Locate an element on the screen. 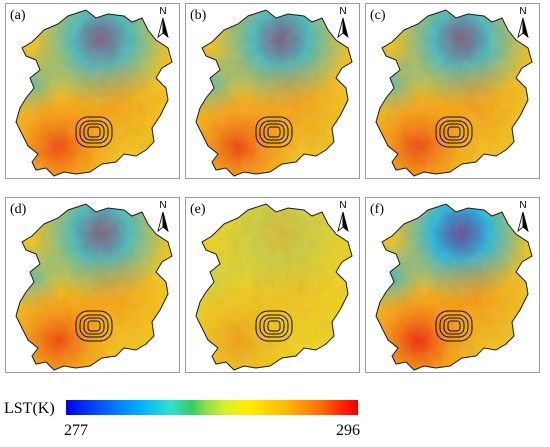 The width and height of the screenshot is (550, 447). panel-label: (b) is located at coordinates (198, 15).